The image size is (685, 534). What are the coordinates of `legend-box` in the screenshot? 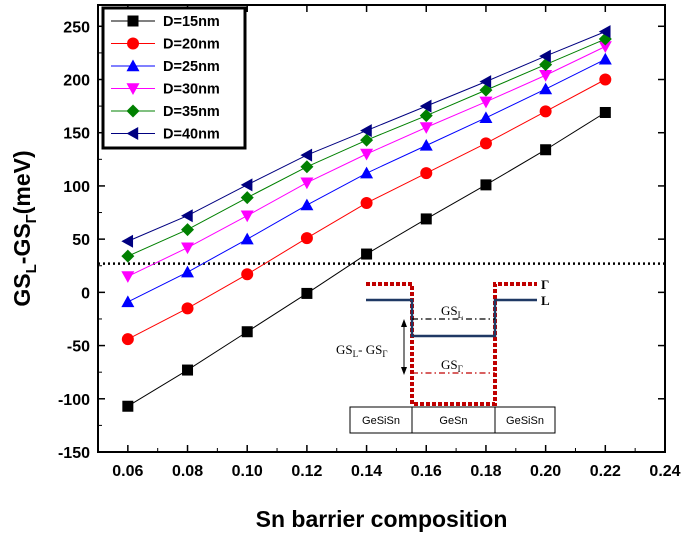 It's located at (174, 78).